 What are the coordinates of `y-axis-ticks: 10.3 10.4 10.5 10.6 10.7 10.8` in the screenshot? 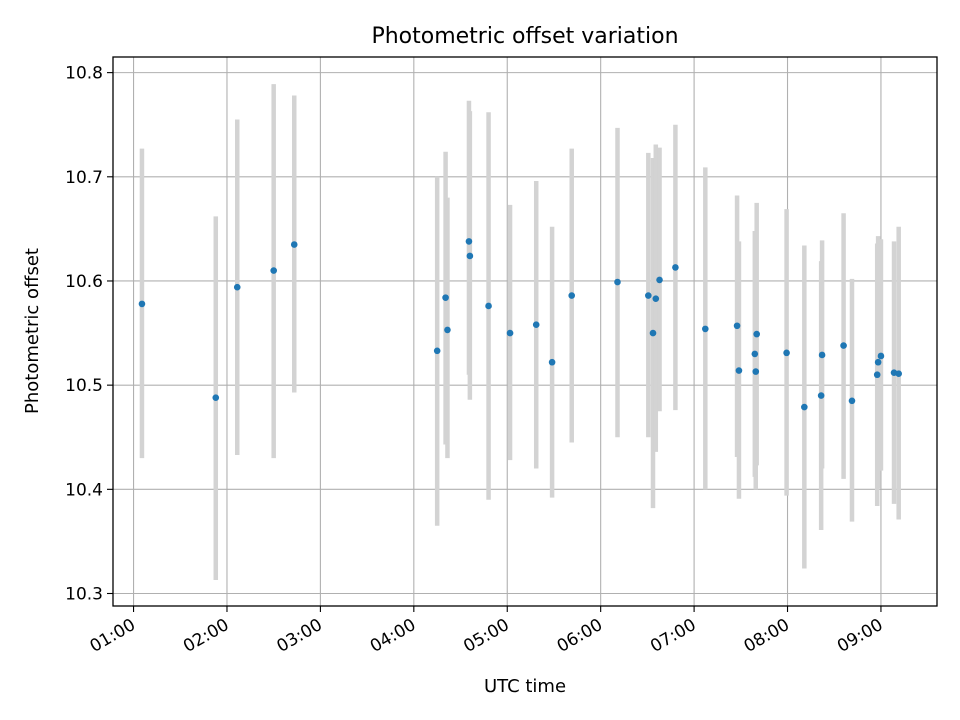 It's located at (89, 334).